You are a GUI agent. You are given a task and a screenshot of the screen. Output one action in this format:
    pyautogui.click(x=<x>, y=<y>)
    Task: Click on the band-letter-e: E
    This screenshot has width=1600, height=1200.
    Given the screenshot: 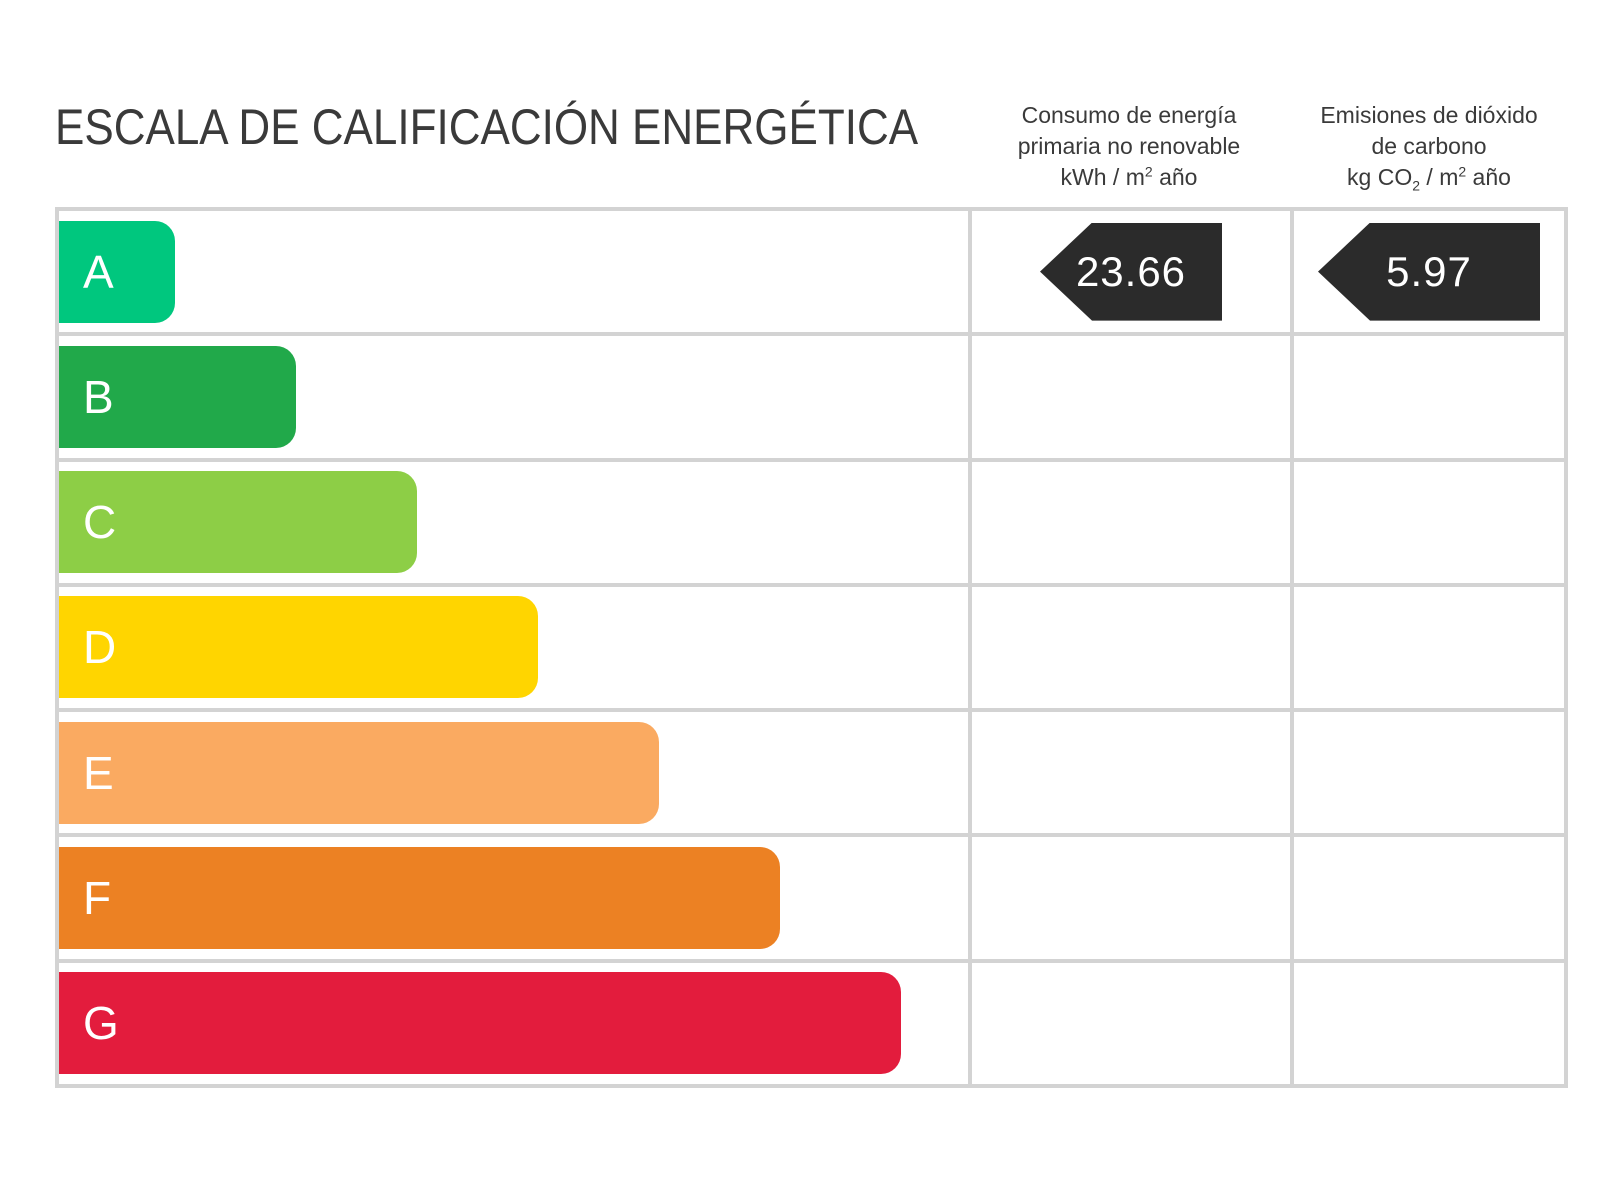 What is the action you would take?
    pyautogui.click(x=98, y=772)
    